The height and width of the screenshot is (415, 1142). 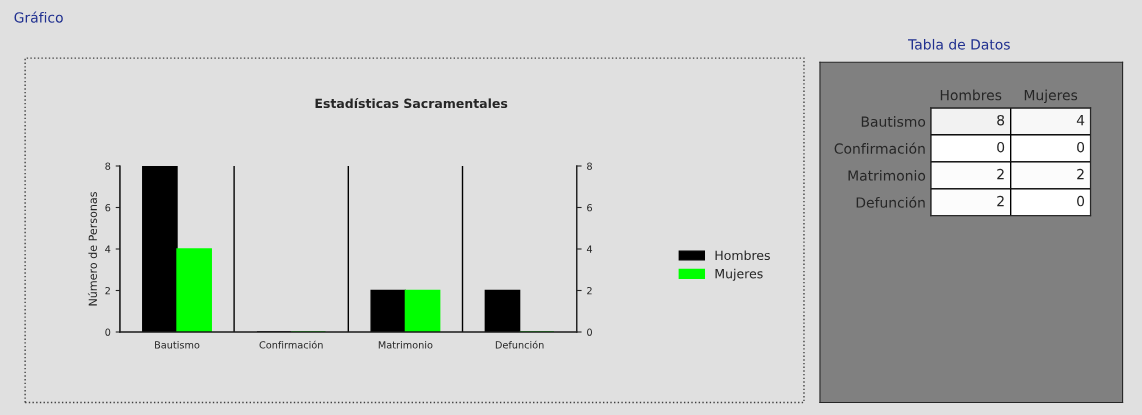 I want to click on y-tick-label: Defunción, so click(x=890, y=202).